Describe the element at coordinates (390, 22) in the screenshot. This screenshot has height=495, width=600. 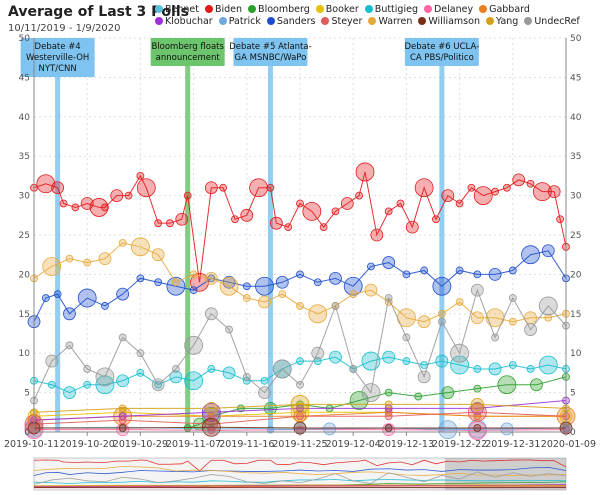
I see `legend-item-warren: Warren` at that location.